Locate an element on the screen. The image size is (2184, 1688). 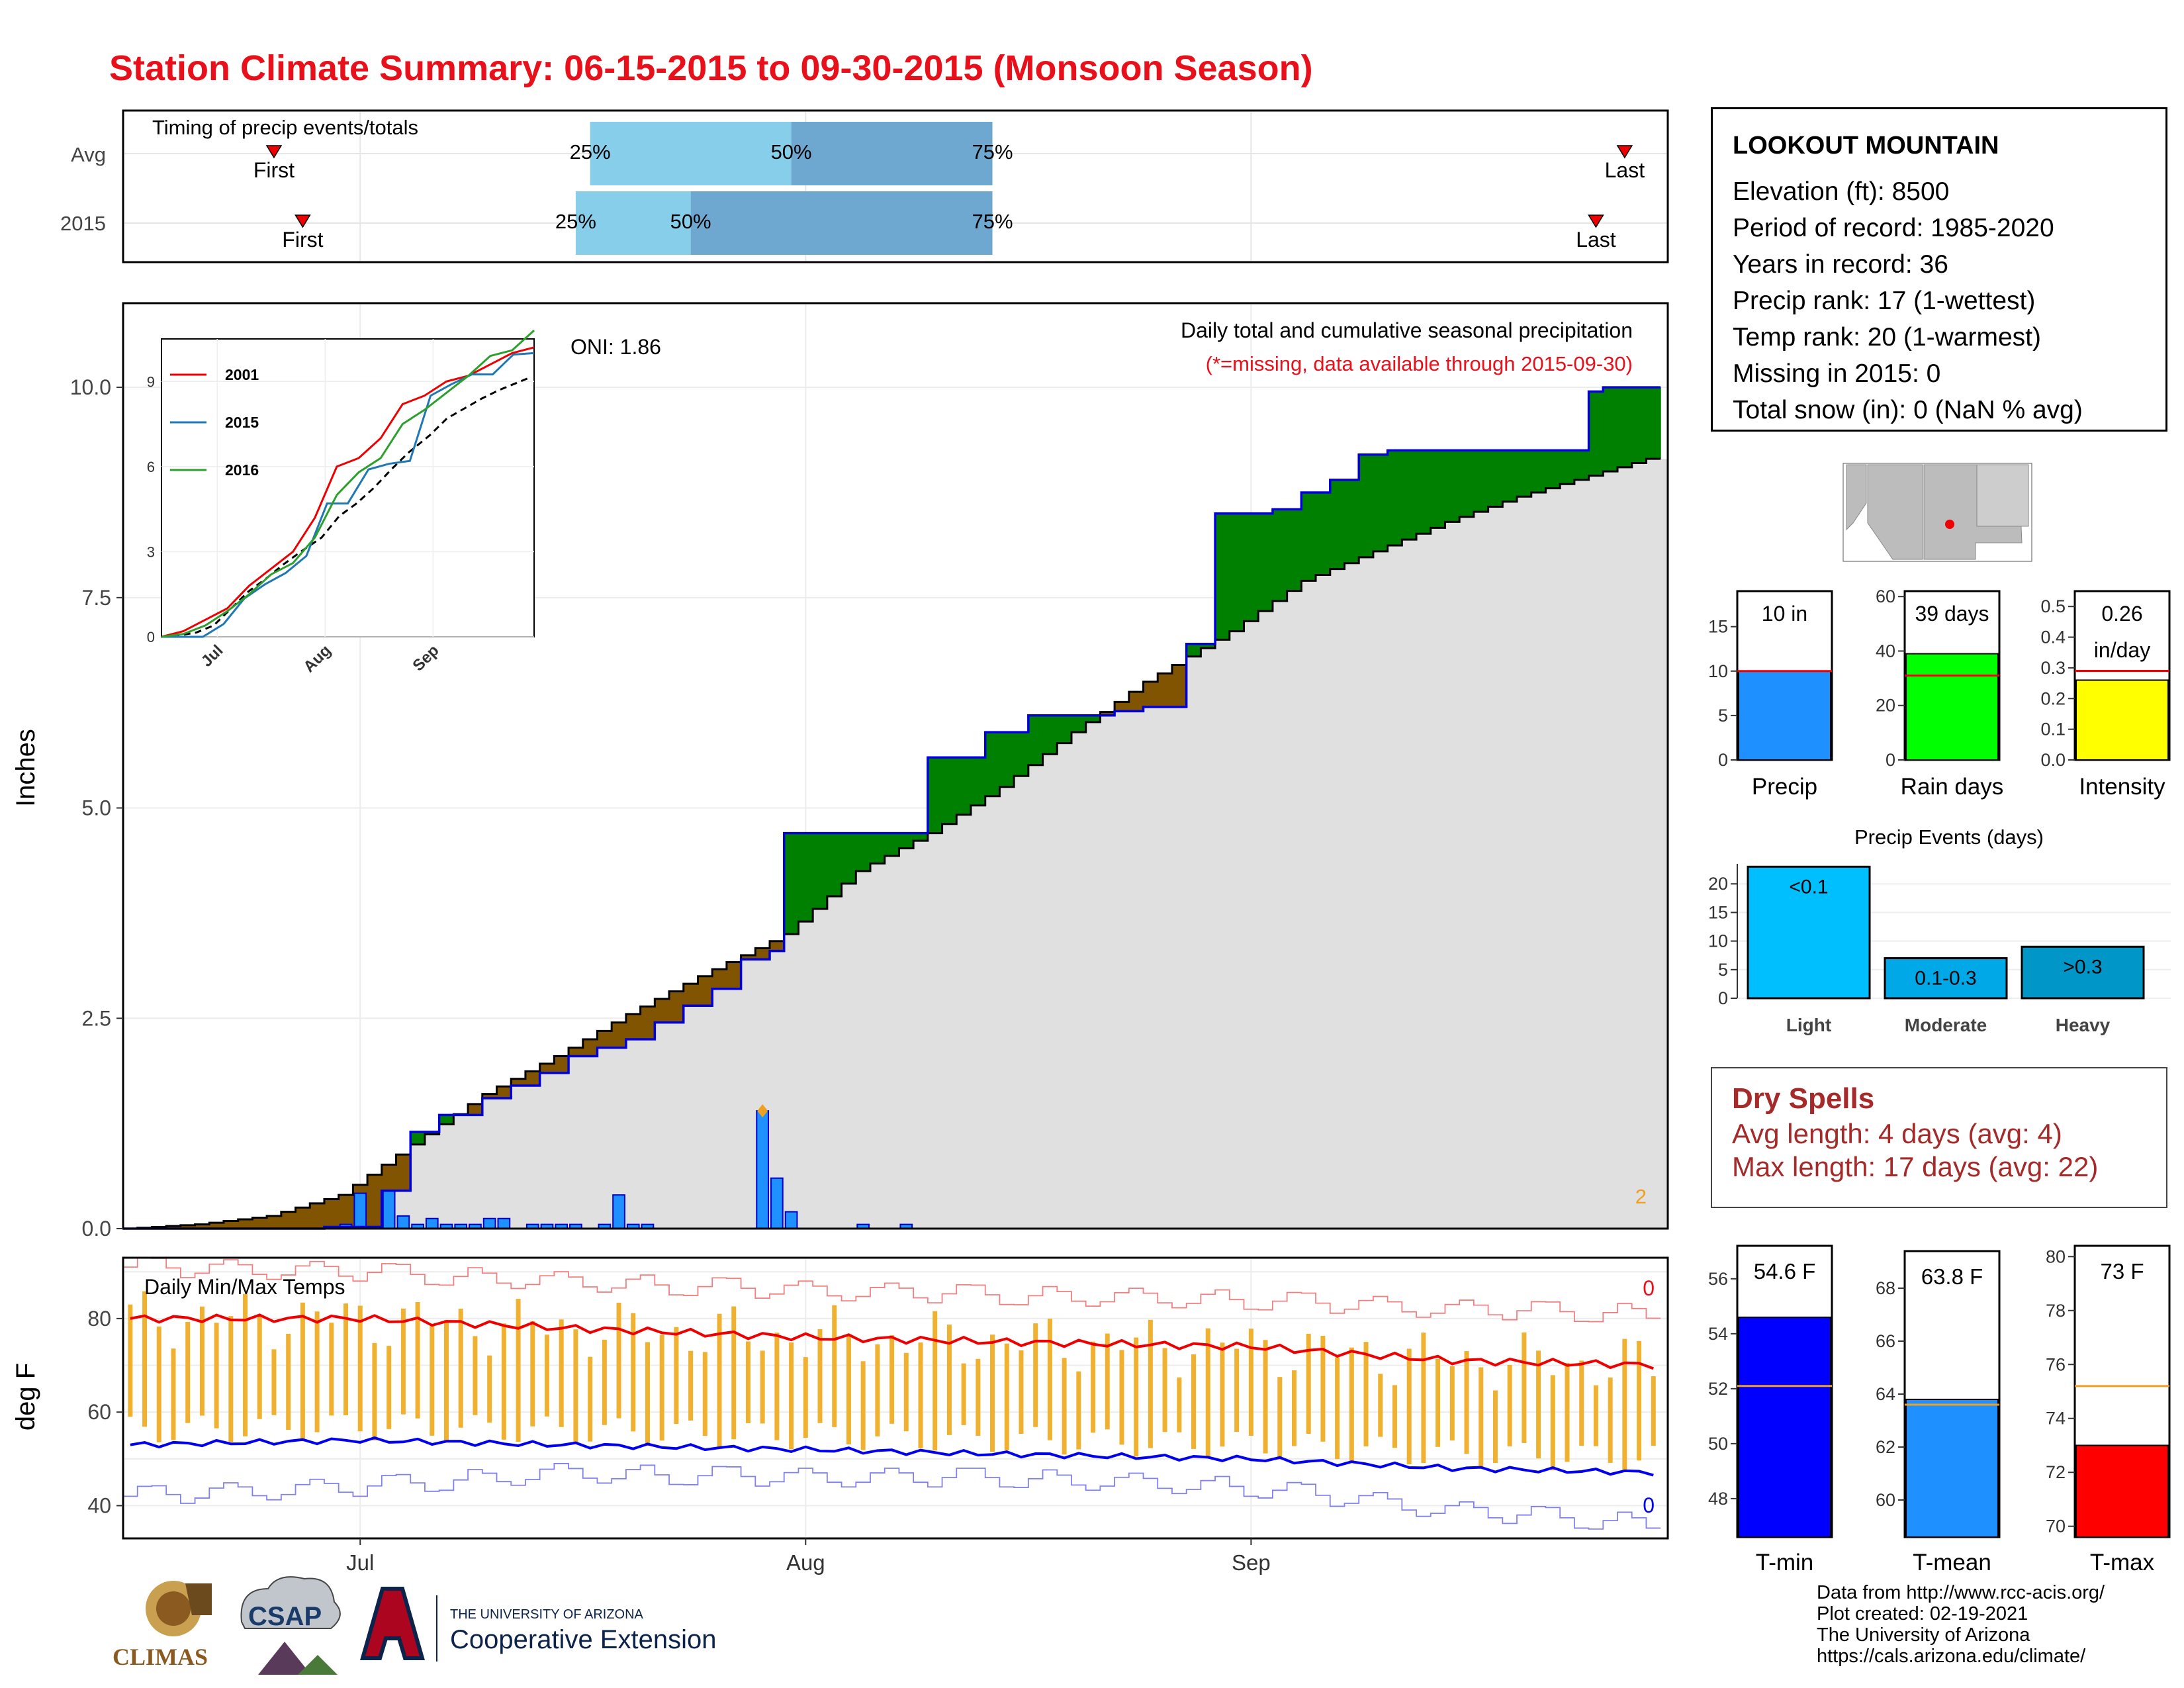
dry-spells-max: Max length: 17 days (avg: 22) is located at coordinates (1915, 1166).